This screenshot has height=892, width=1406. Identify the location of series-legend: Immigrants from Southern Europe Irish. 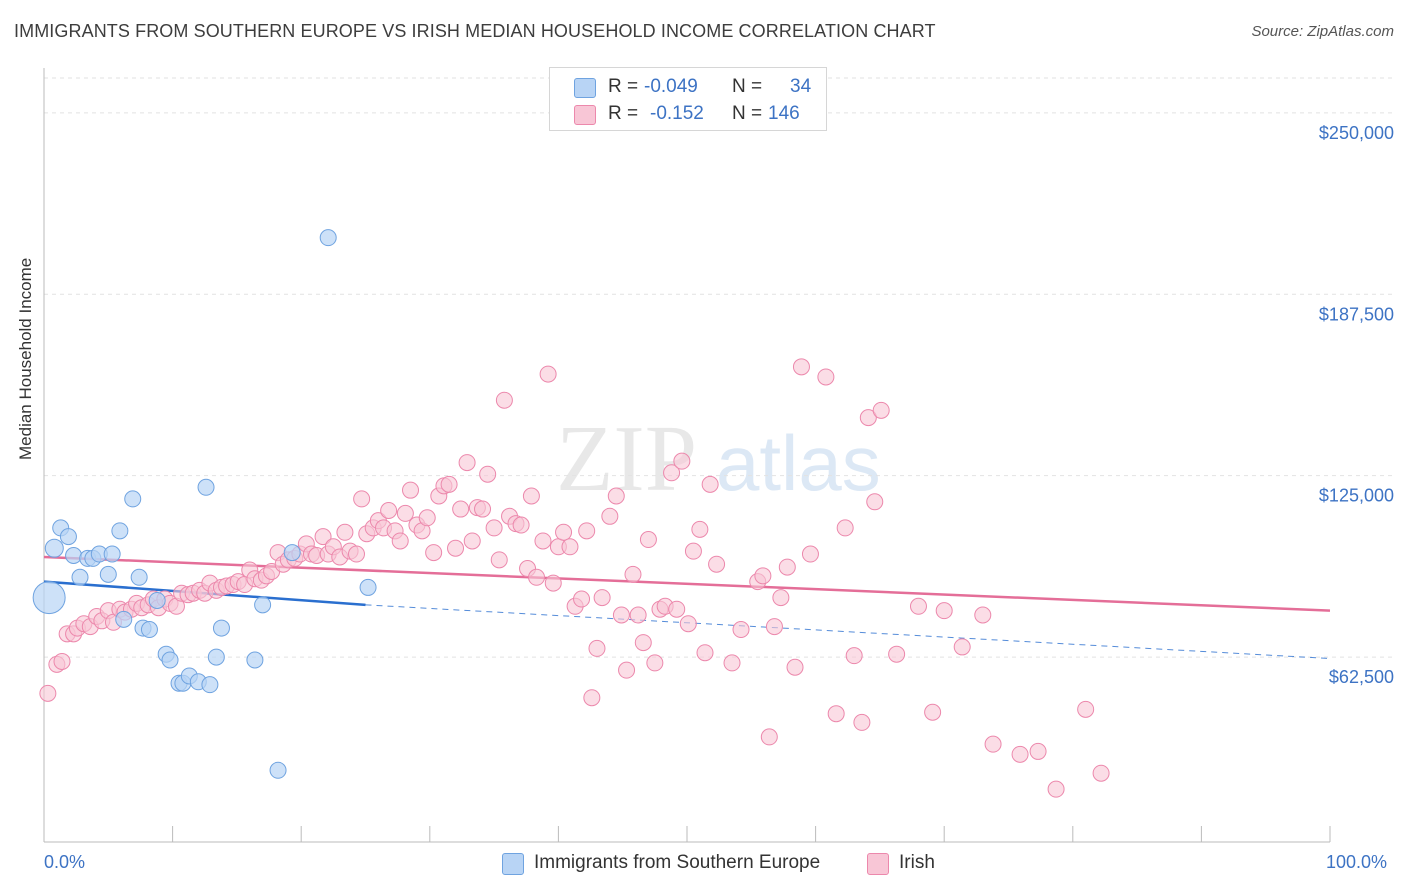
(703, 865).